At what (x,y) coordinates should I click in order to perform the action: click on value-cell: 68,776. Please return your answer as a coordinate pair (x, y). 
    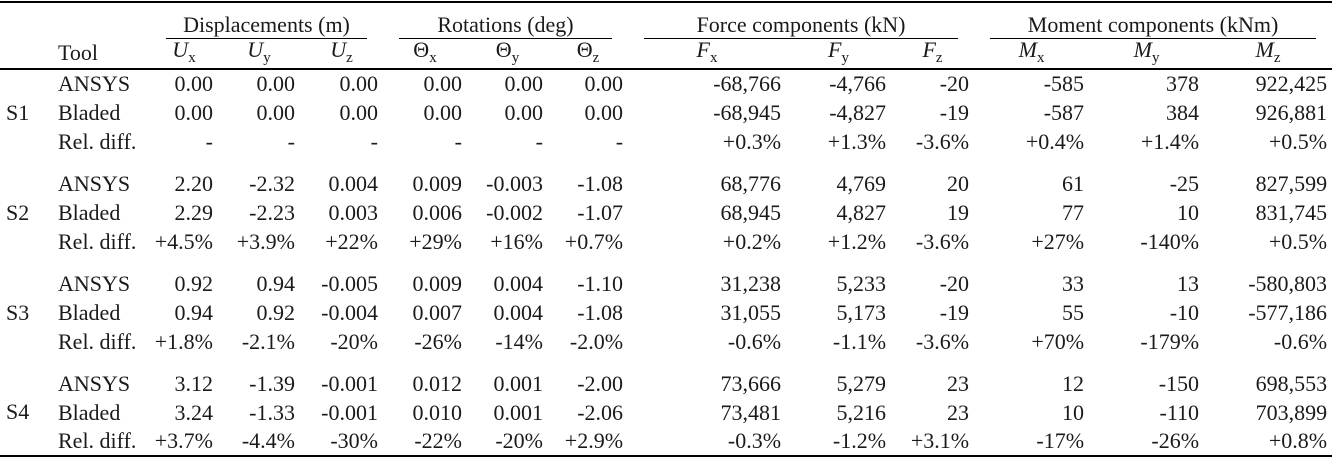
    Looking at the image, I should click on (751, 183).